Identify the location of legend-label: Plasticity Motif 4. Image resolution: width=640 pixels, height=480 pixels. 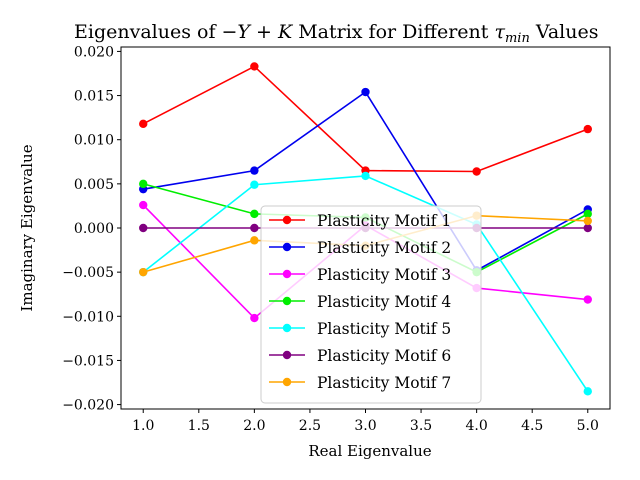
(384, 302).